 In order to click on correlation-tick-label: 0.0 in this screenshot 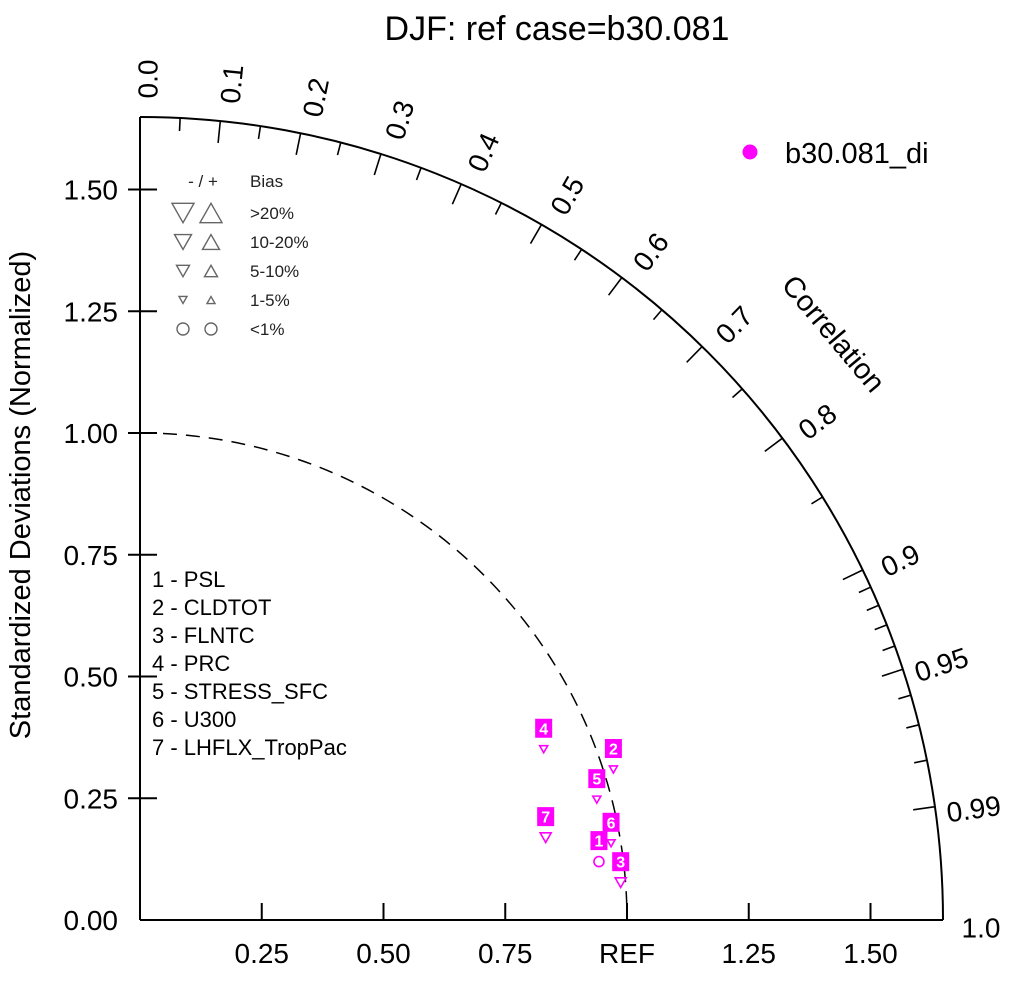, I will do `click(147, 79)`.